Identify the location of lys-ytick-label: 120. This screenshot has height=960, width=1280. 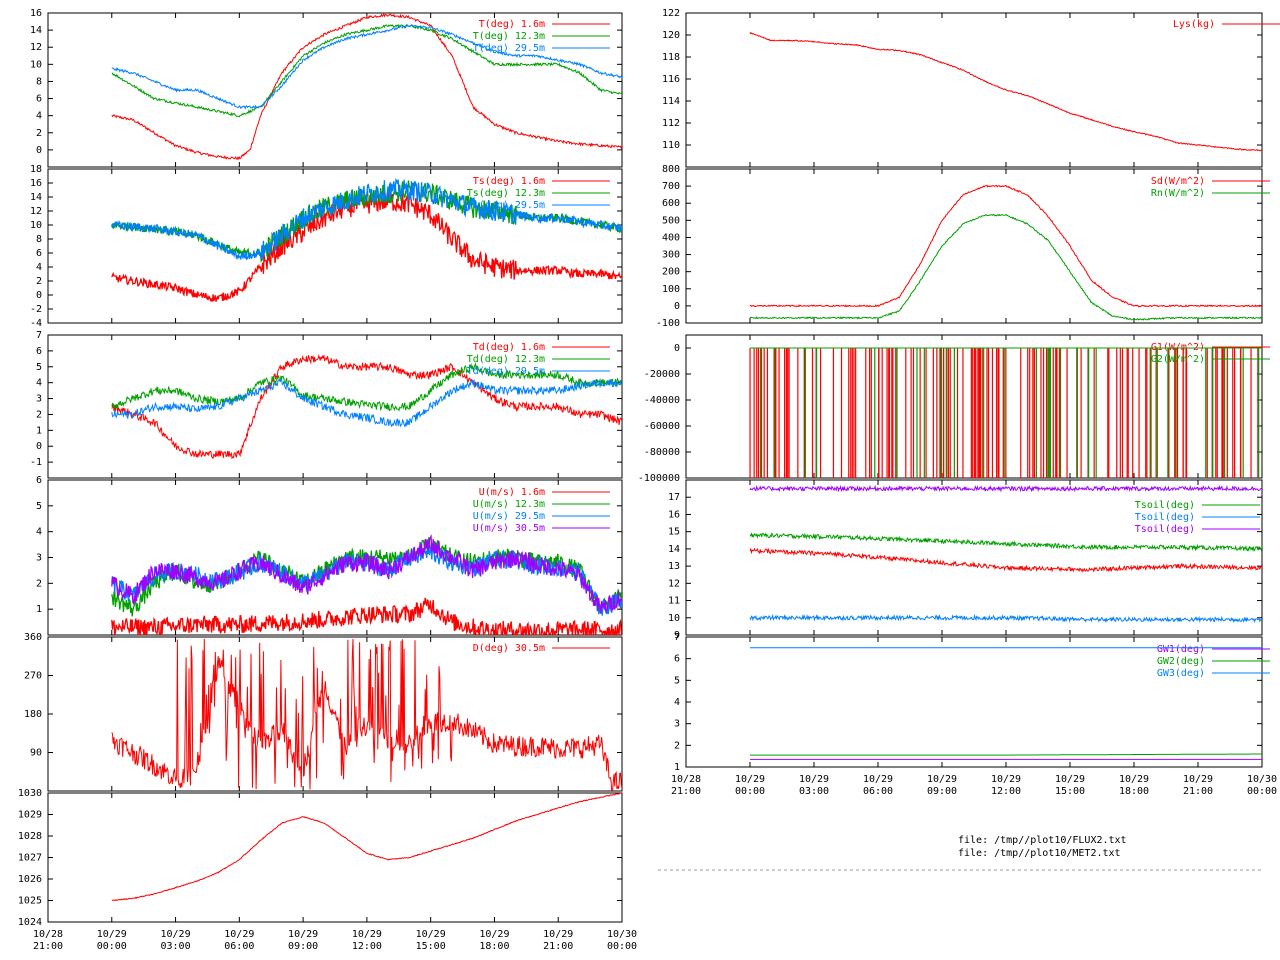
(671, 35).